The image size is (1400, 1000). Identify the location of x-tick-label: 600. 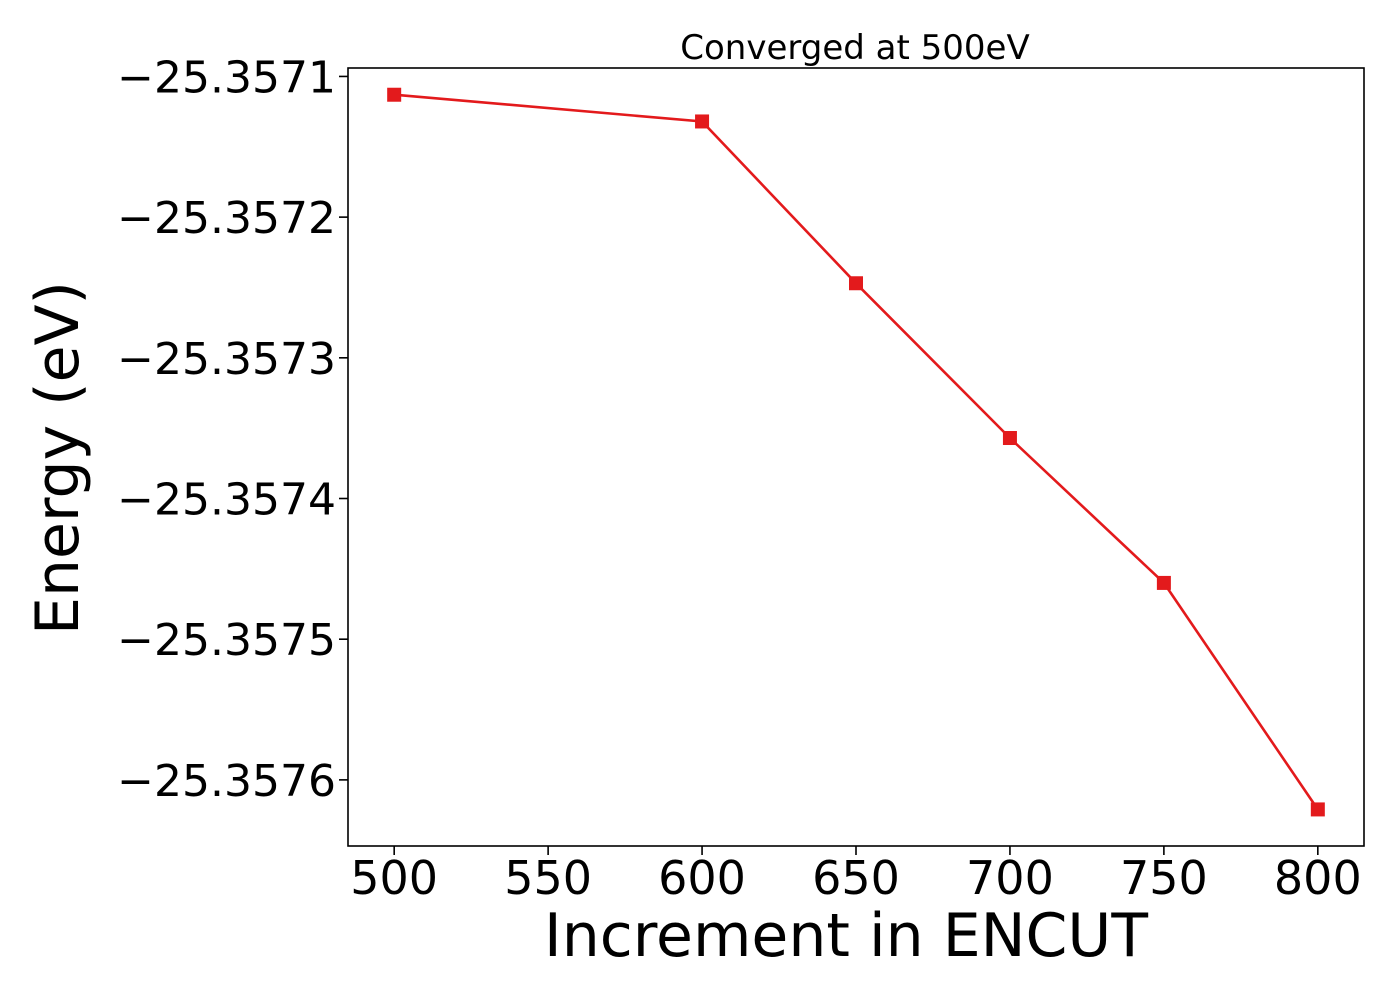
(702, 878).